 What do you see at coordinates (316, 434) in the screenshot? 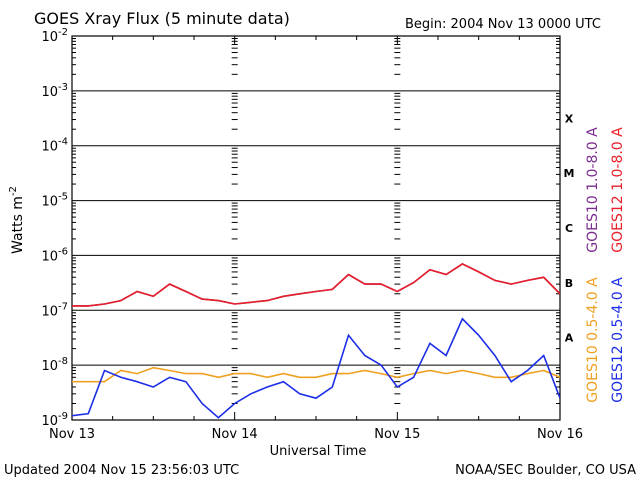
I see `x-tick-labels: Nov 13 Nov 14 Nov 15 Nov 16` at bounding box center [316, 434].